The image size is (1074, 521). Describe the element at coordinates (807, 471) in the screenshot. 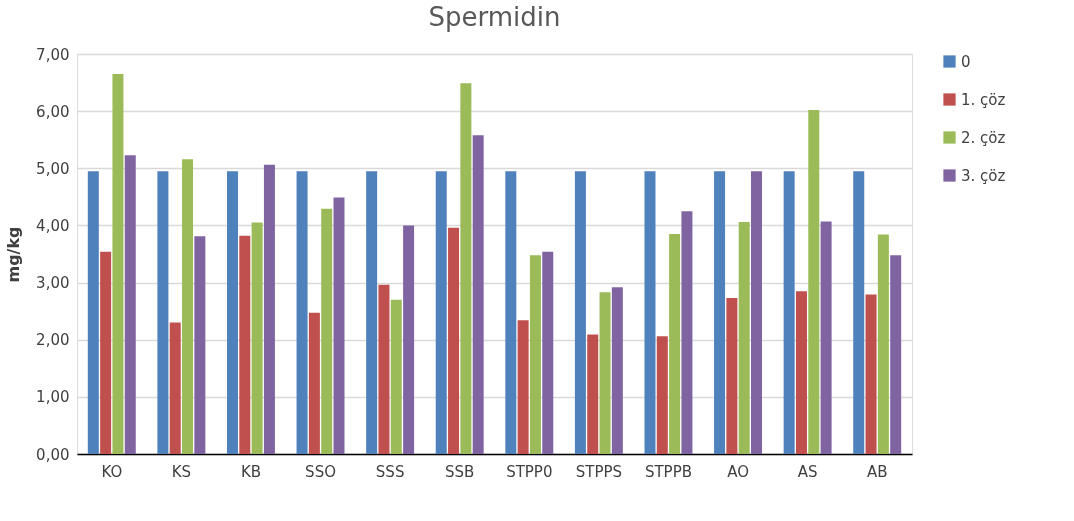

I see `x-tick-label: AS` at that location.